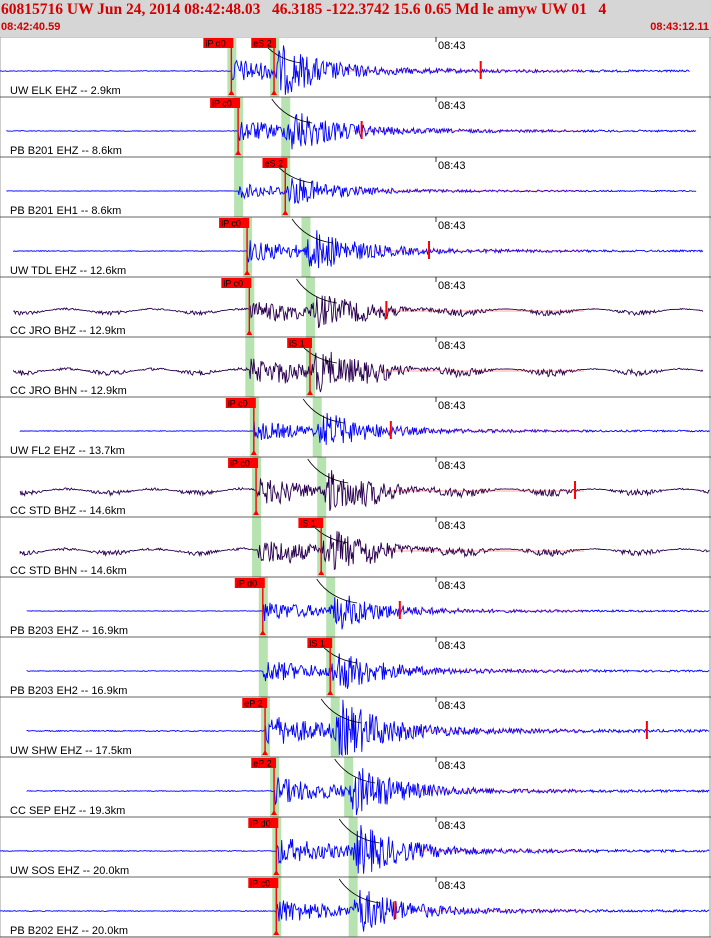  Describe the element at coordinates (66, 151) in the screenshot. I see `station-label: PB B201 EHZ -- 8.6km` at that location.